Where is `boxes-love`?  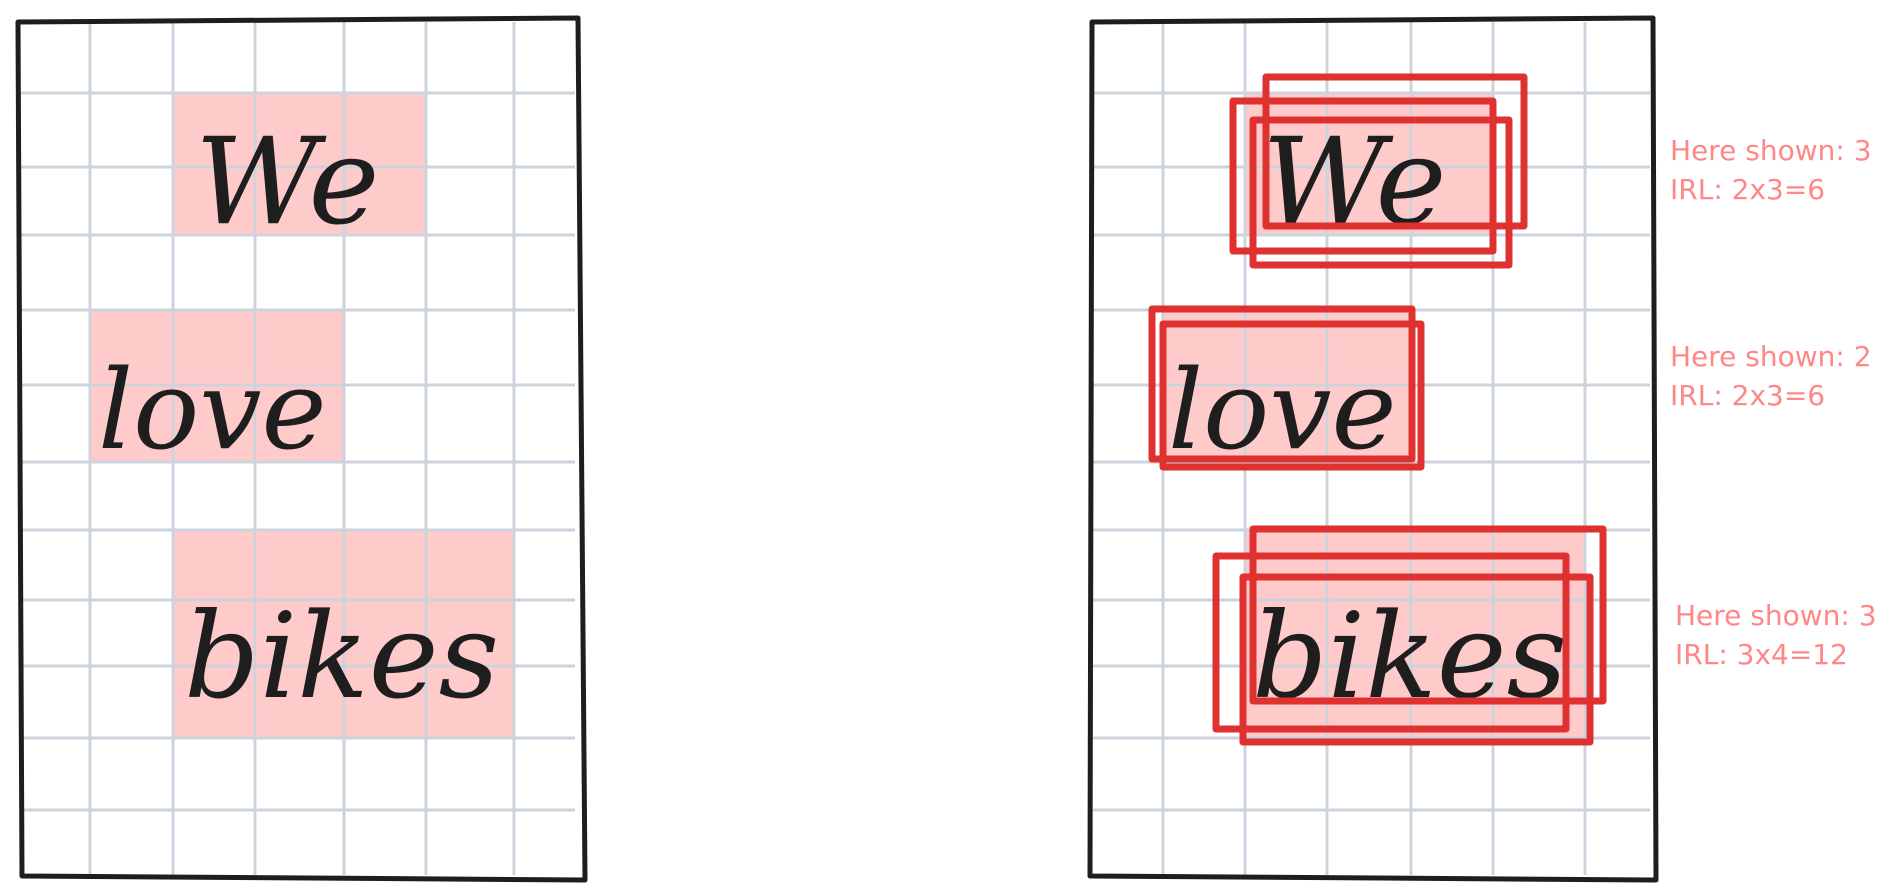
boxes-love is located at coordinates (1286, 388).